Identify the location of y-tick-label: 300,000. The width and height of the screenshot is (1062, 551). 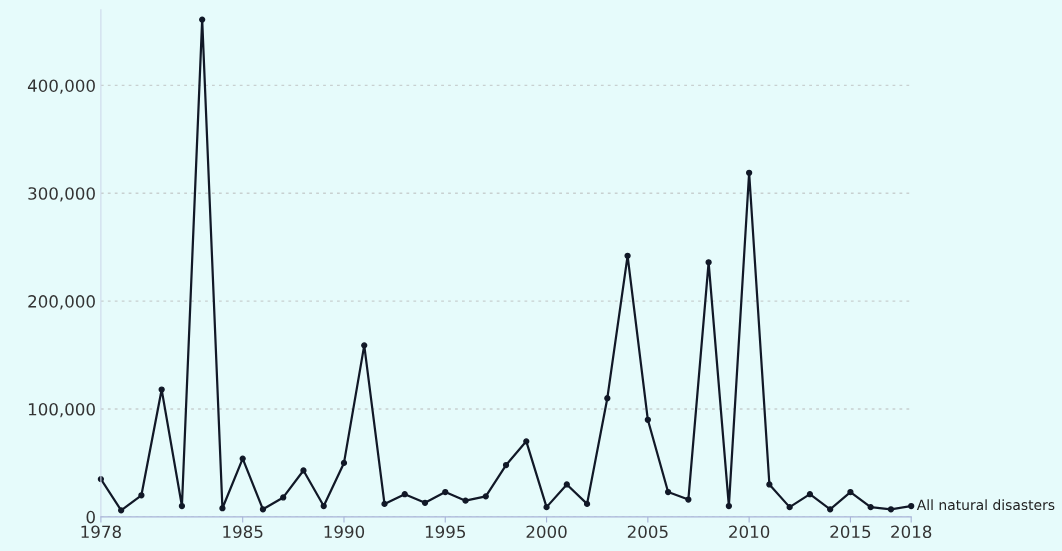
(61, 194).